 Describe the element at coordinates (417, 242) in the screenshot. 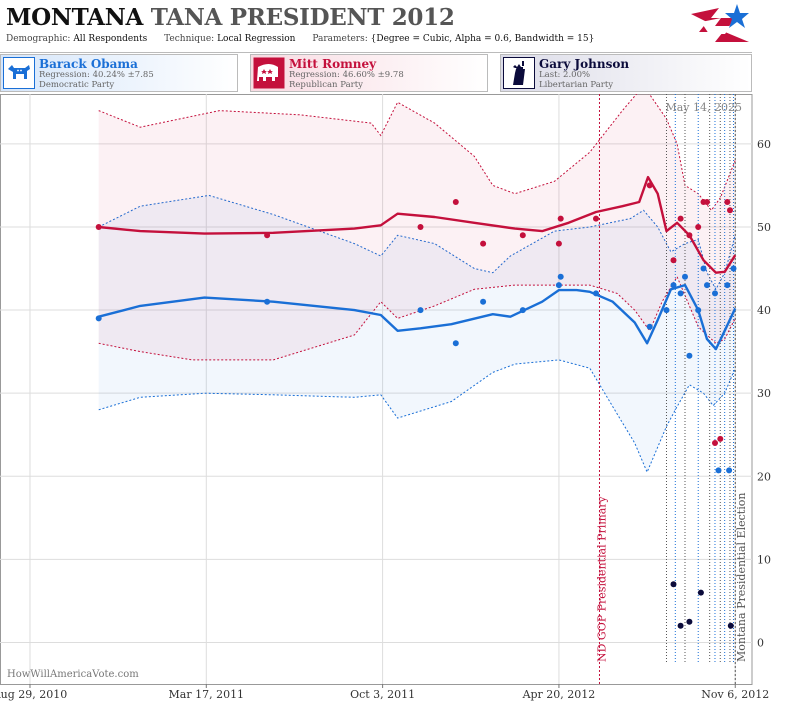

I see `band-upper-obama` at that location.